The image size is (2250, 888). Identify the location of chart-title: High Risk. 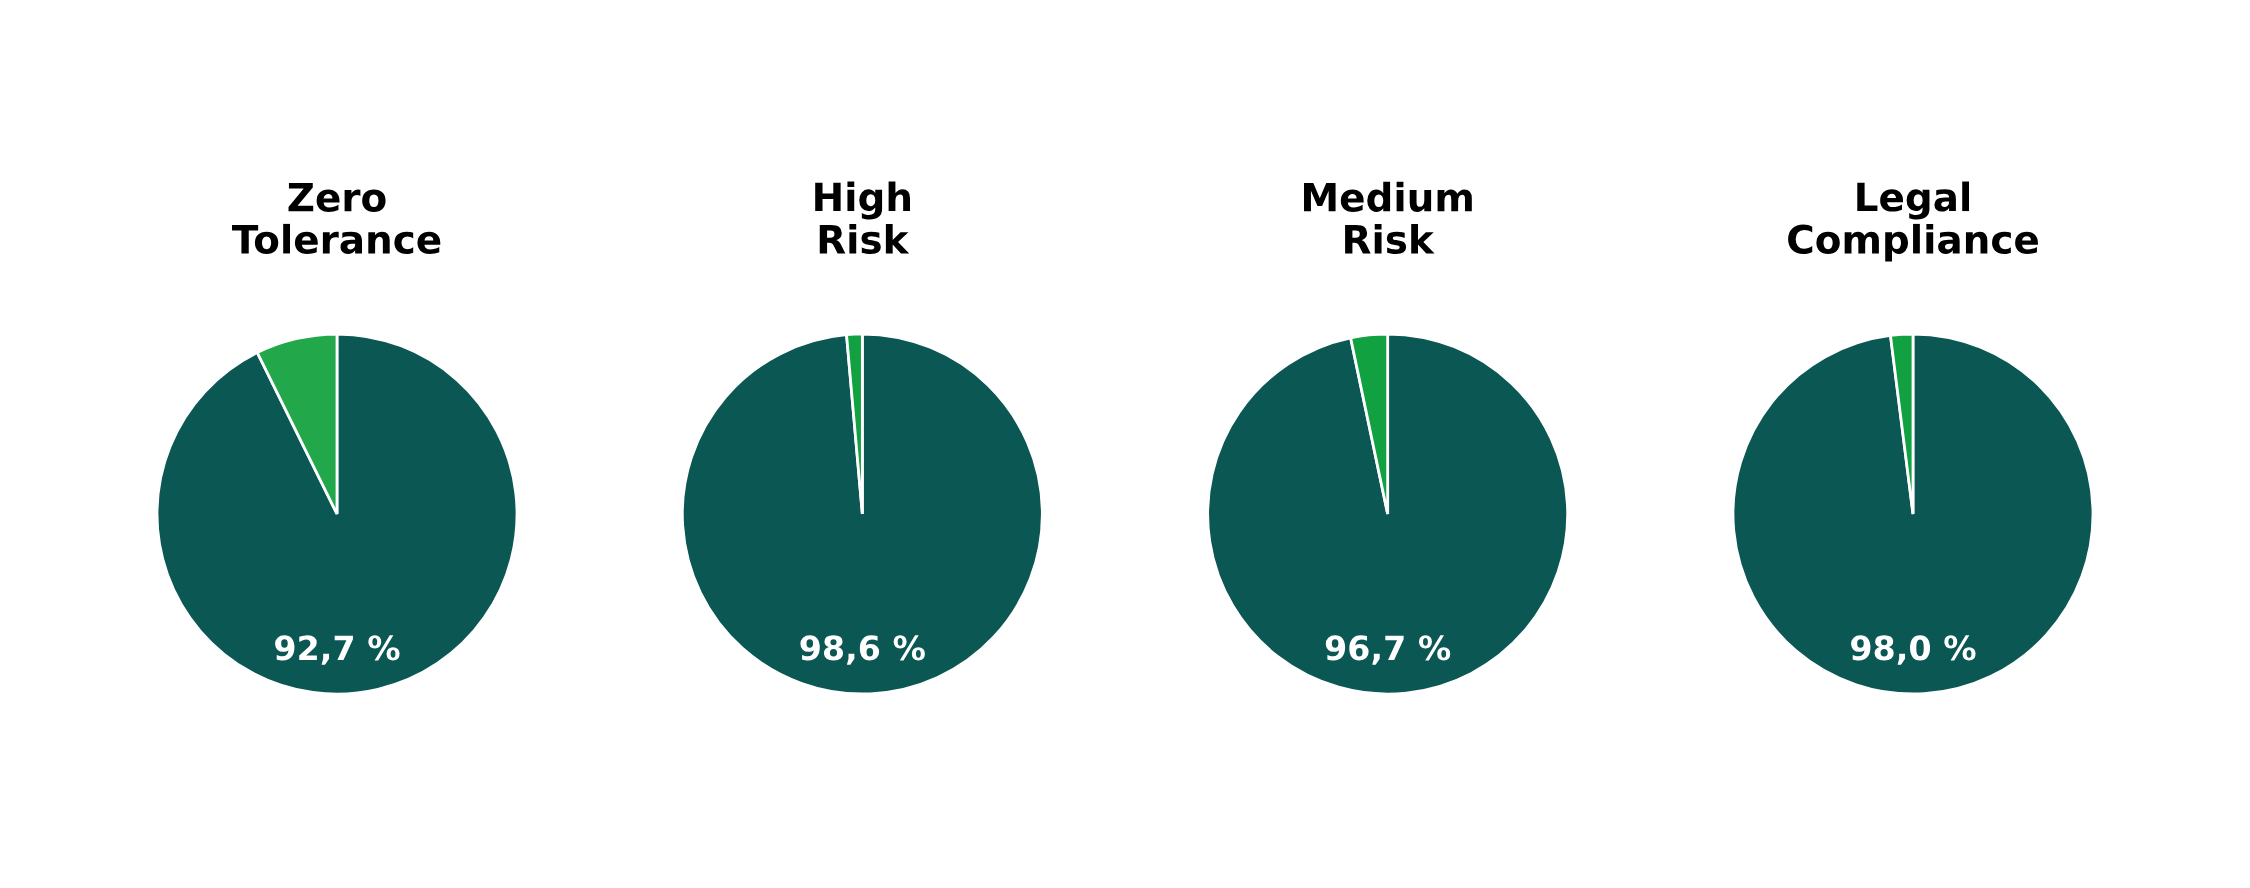
(862, 217).